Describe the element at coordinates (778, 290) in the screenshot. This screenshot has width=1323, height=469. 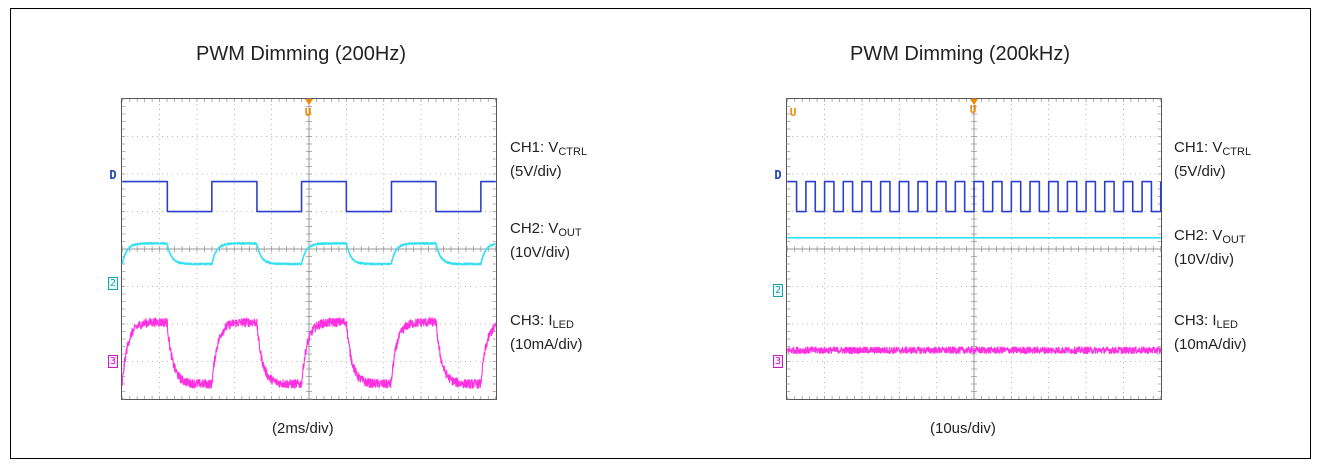
I see `ch2-ground-marker-right: 2` at that location.